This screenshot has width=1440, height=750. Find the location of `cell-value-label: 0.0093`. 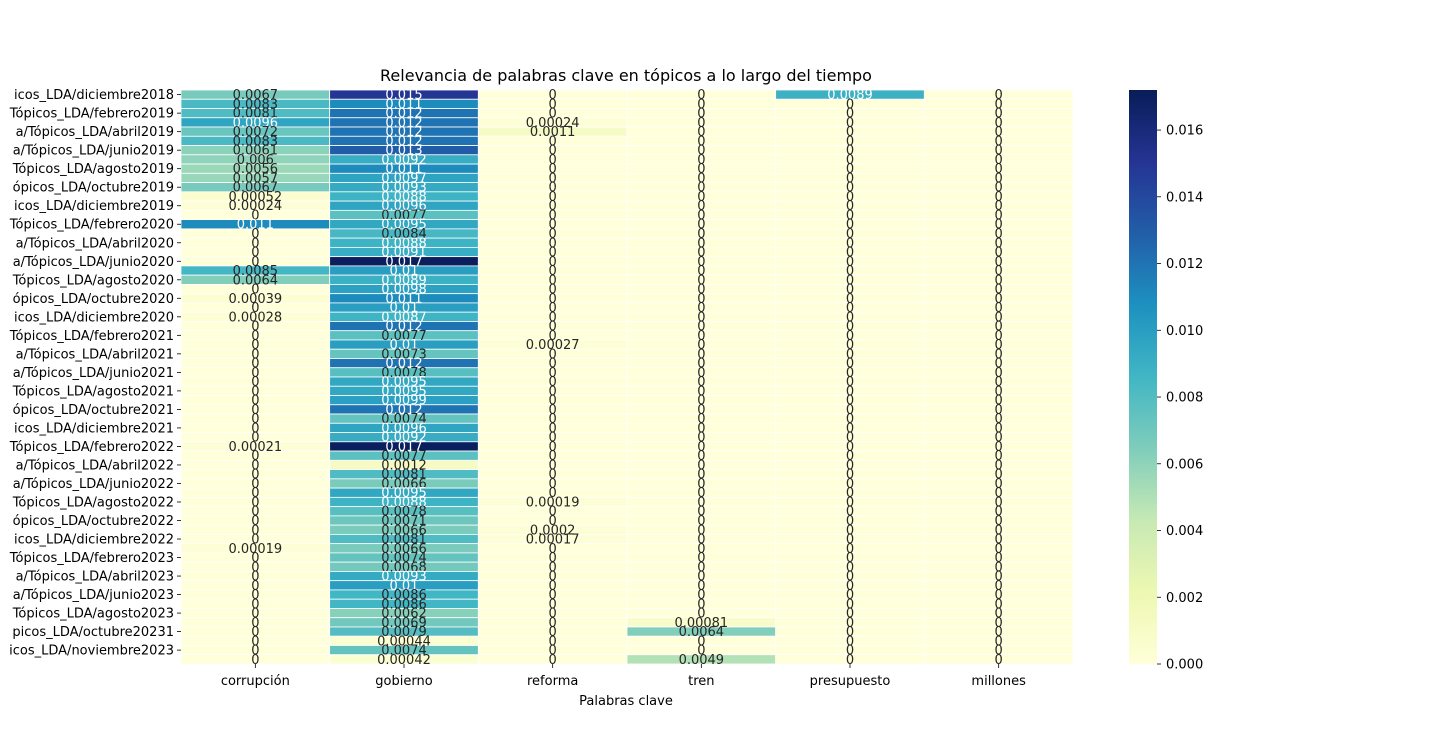

cell-value-label: 0.0093 is located at coordinates (404, 188).